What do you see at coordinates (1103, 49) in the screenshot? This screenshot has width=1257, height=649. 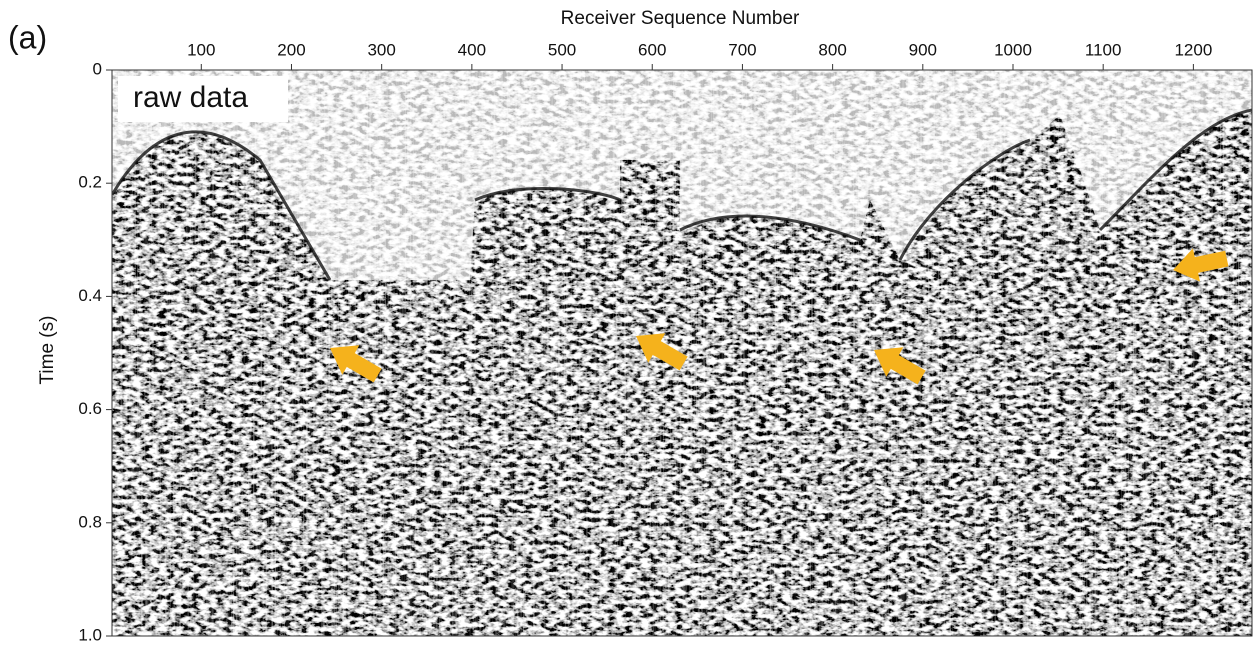 I see `x-tick-label: 1100` at bounding box center [1103, 49].